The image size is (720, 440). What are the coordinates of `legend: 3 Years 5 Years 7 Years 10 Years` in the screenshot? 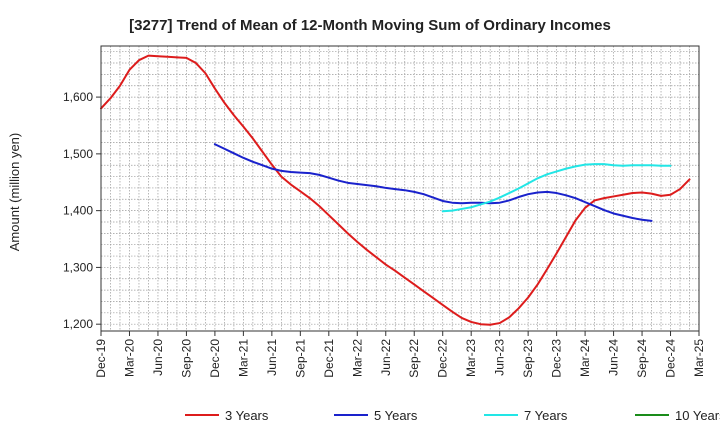 It's located at (452, 415).